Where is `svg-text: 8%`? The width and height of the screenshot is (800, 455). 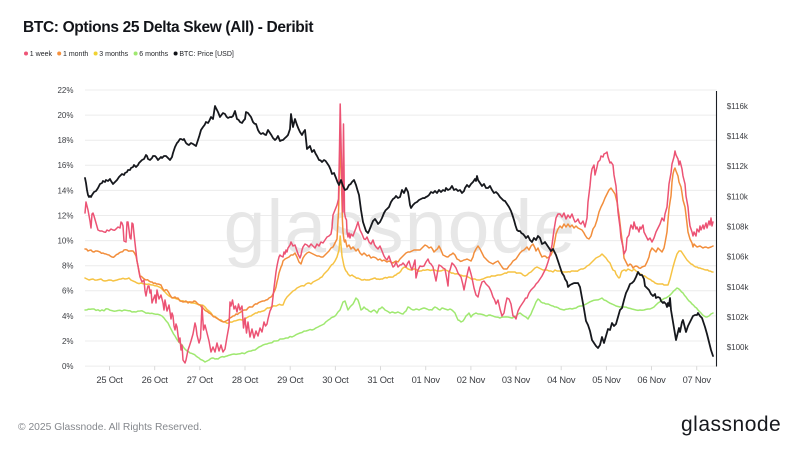
svg-text: 8% is located at coordinates (68, 266).